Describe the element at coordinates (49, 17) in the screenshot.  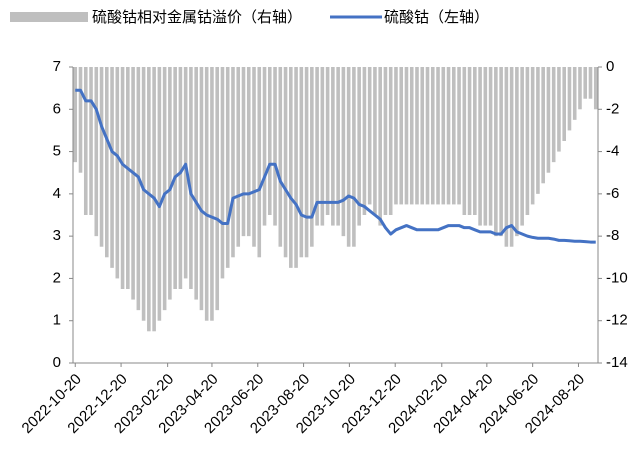
I see `legend-swatch` at that location.